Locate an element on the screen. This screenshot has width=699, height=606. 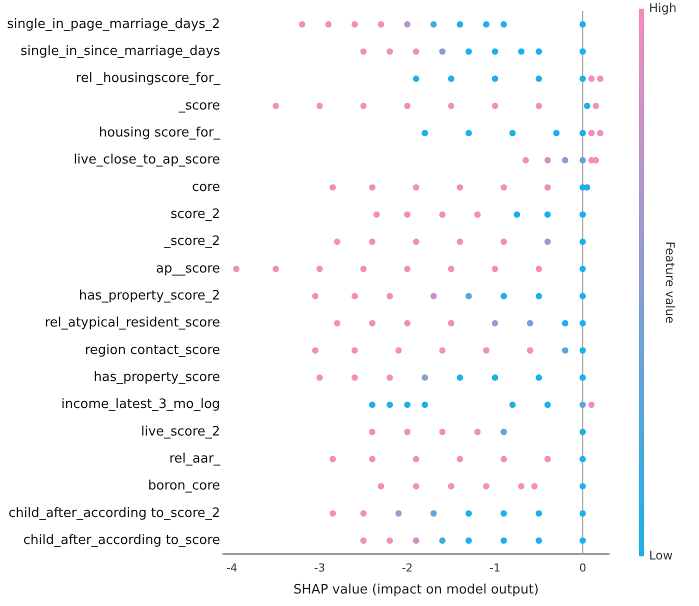
y-tick-label: housing score_for_ is located at coordinates (159, 132).